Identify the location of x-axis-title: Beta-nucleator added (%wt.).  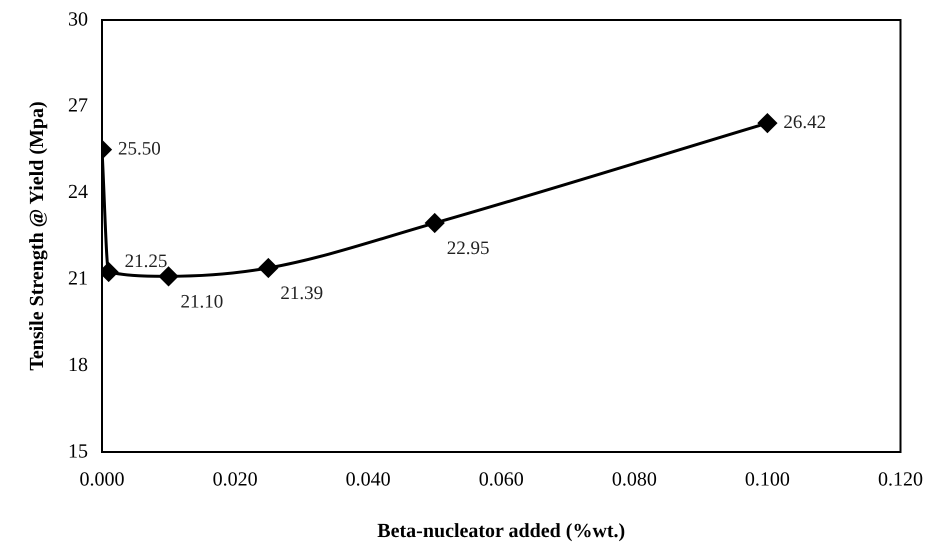
(501, 531).